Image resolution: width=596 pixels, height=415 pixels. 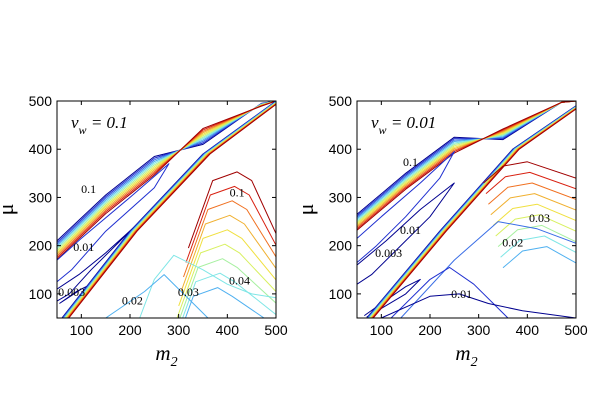 I want to click on panel-title: vw = 0.01, so click(x=403, y=125).